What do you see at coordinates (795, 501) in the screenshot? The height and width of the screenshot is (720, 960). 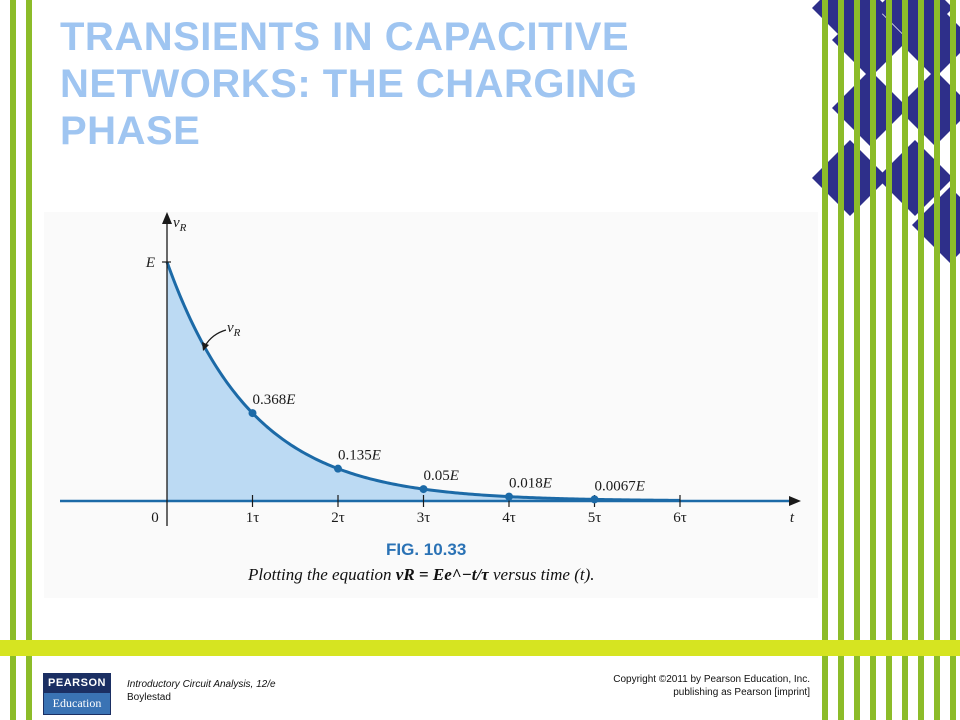 I see `x-axis-arrow` at bounding box center [795, 501].